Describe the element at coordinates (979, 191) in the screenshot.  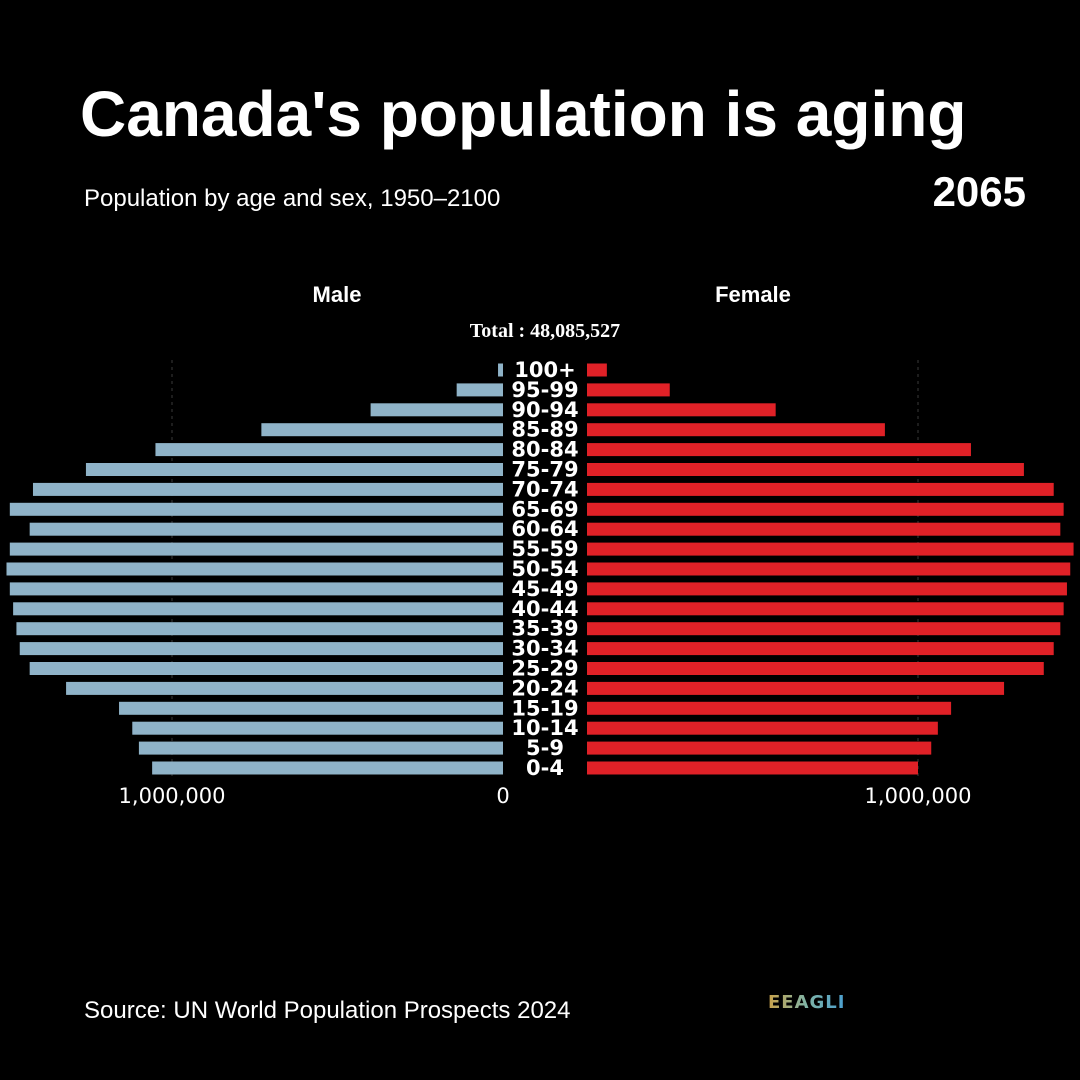
I see `year-label: 2065` at that location.